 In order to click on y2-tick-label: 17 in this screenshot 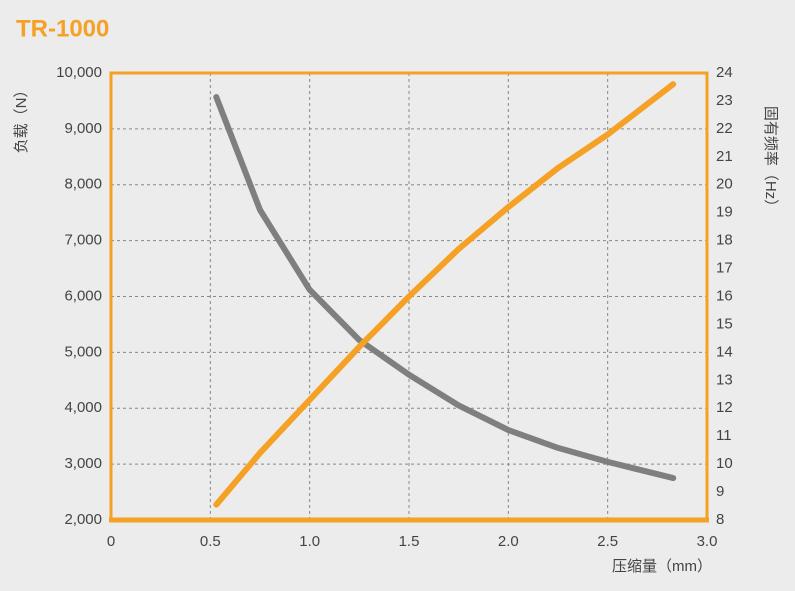, I will do `click(724, 268)`.